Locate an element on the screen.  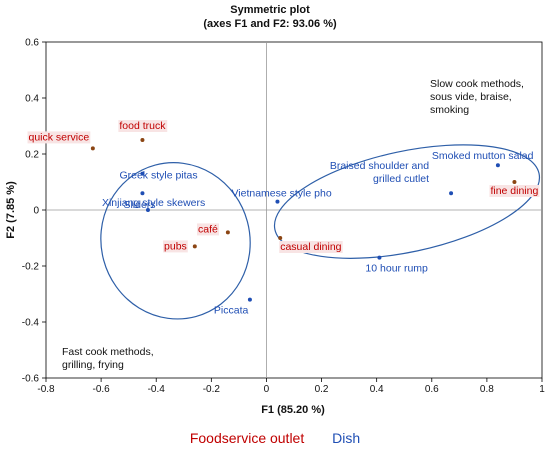
x-tick-label: 1 is located at coordinates (542, 389).